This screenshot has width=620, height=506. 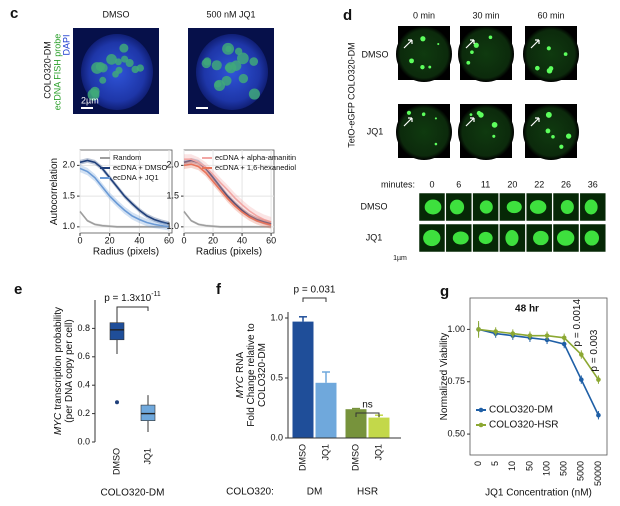 What do you see at coordinates (594, 350) in the screenshot?
I see `annotation: p = 0.003` at bounding box center [594, 350].